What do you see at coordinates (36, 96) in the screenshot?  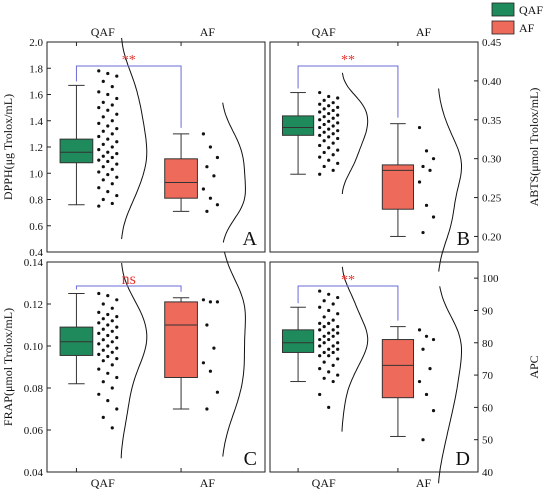 I see `y-tick-label: 1.6` at bounding box center [36, 96].